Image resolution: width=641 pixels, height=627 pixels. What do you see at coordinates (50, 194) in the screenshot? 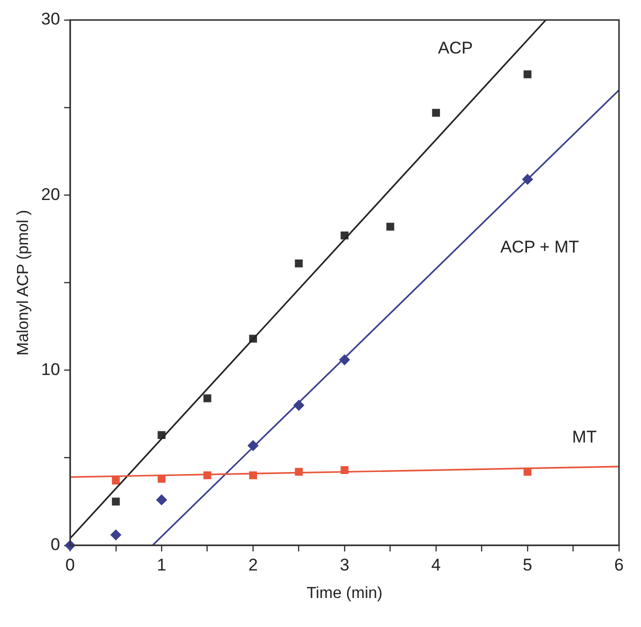
I see `y-tick-label: 20` at bounding box center [50, 194].